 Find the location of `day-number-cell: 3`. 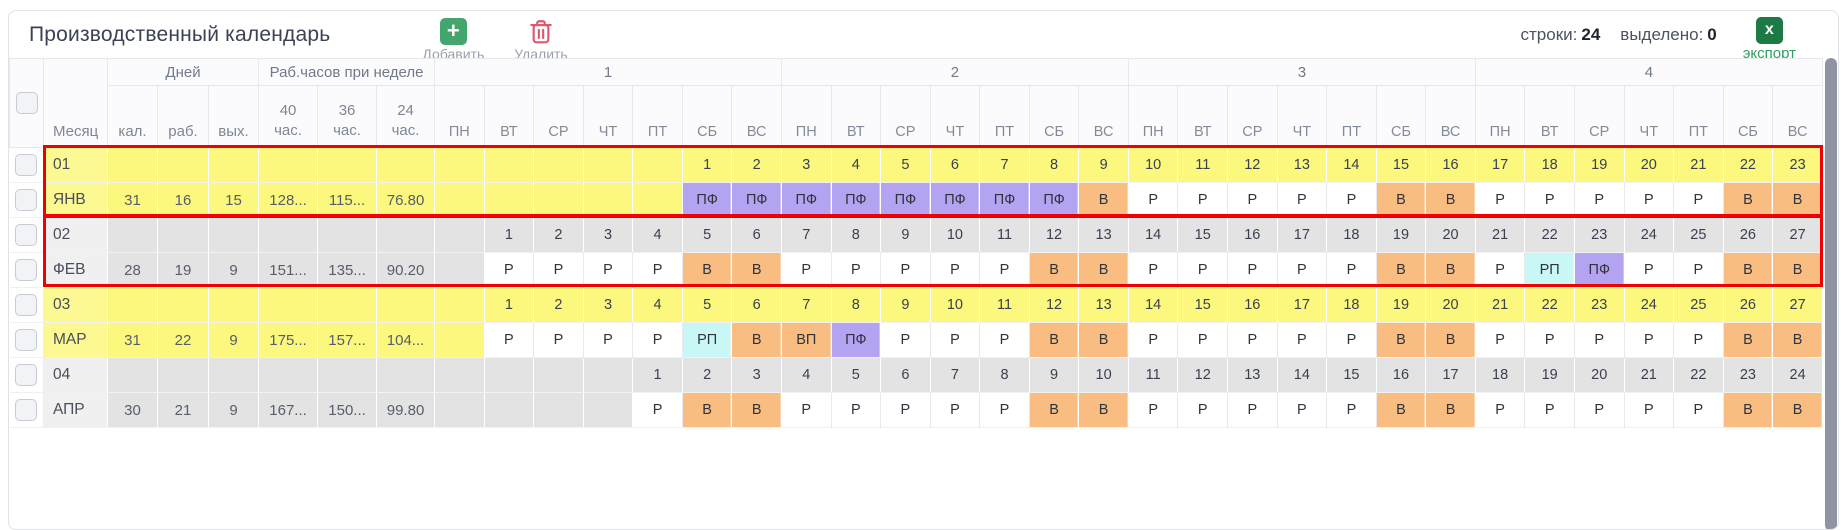

day-number-cell: 3 is located at coordinates (608, 305).